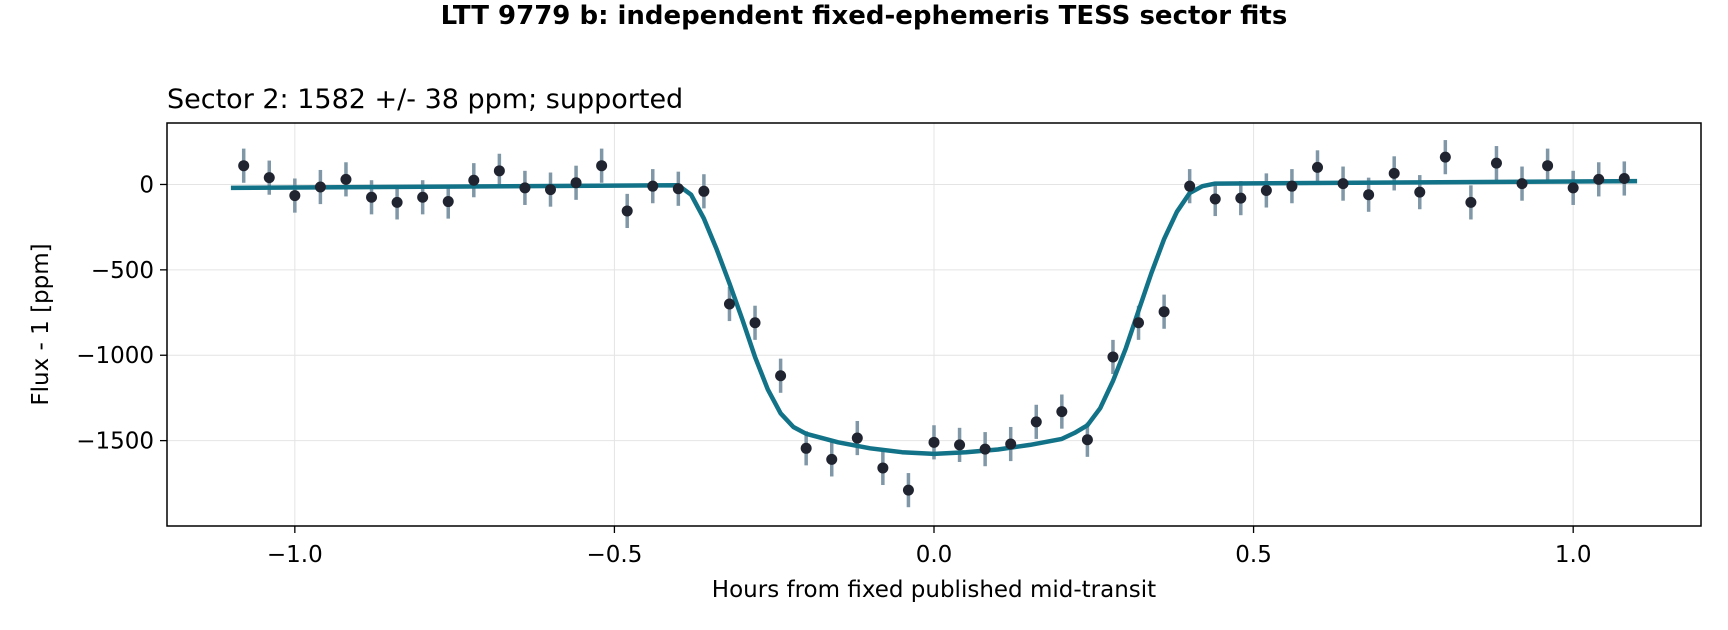 This screenshot has height=630, width=1728. What do you see at coordinates (115, 442) in the screenshot?
I see `y-tick-label: −1500` at bounding box center [115, 442].